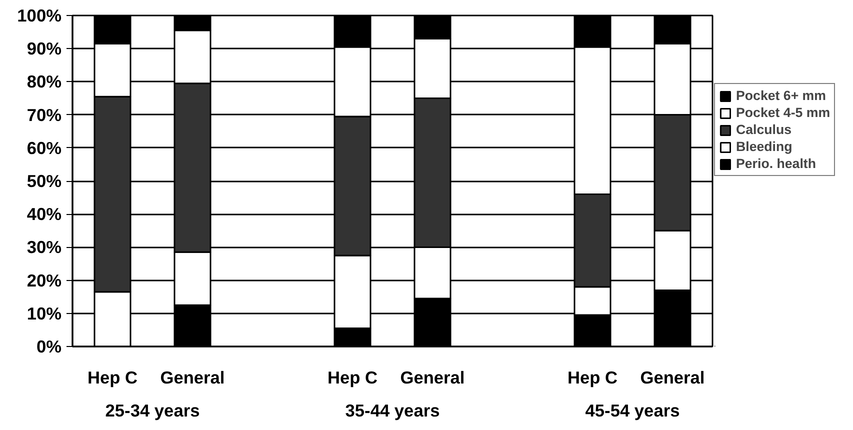 The height and width of the screenshot is (430, 853). Describe the element at coordinates (44, 114) in the screenshot. I see `y-tick-label: 70%` at that location.